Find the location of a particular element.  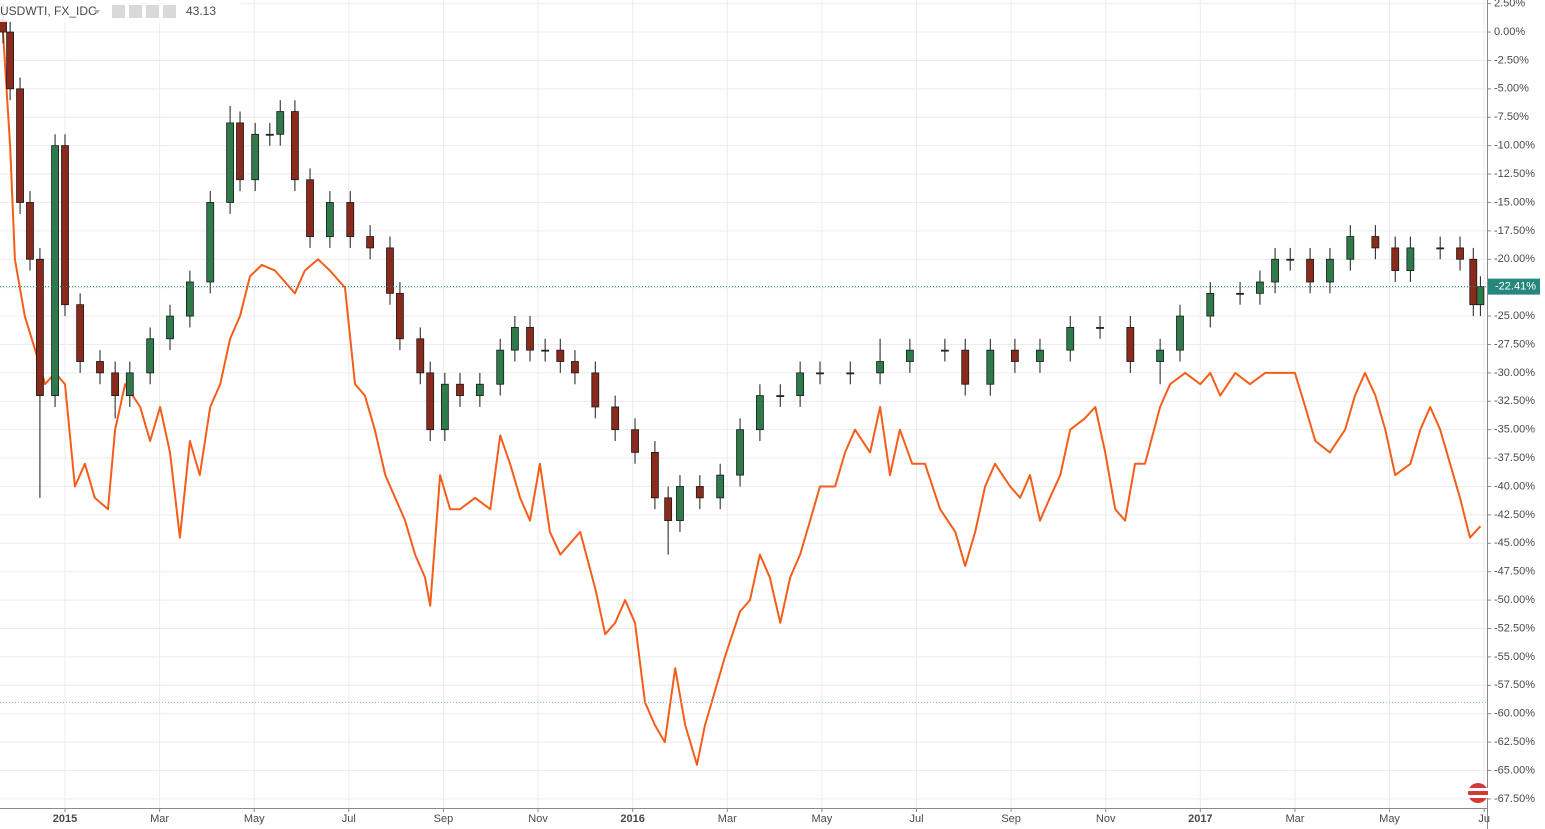

y-tick-label: -37.50% is located at coordinates (1514, 458).